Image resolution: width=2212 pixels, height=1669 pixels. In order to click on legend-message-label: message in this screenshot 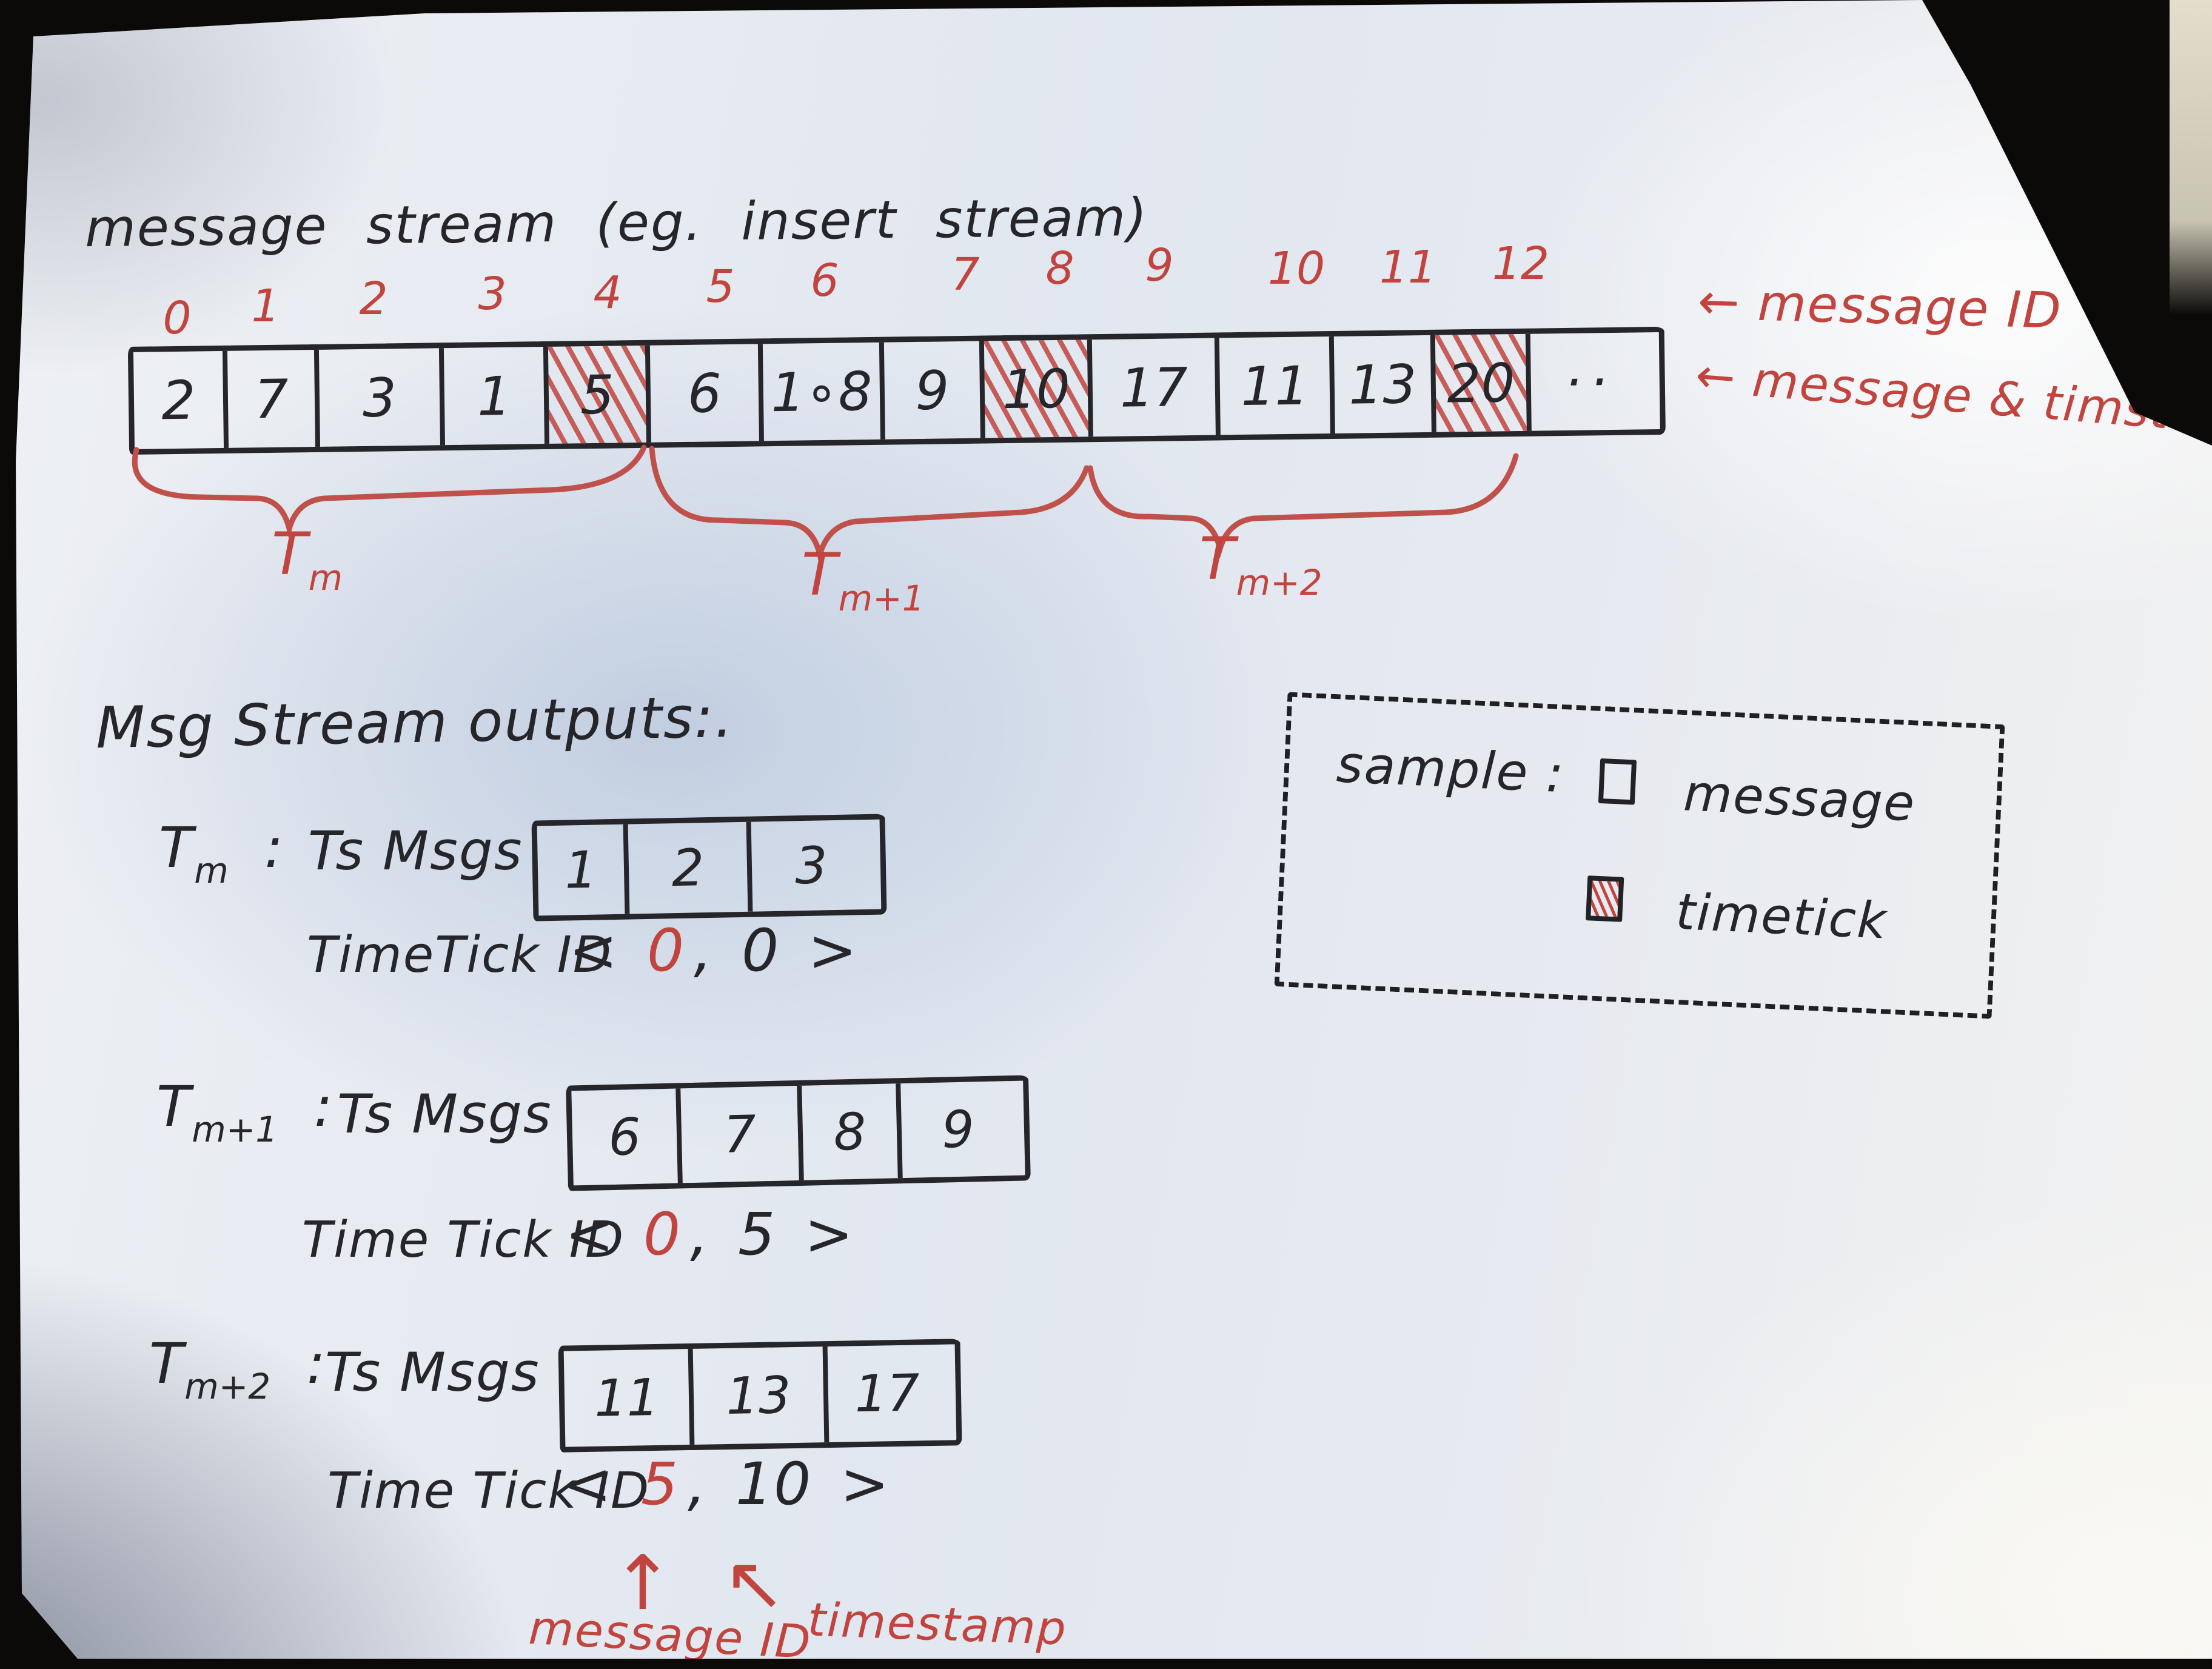, I will do `click(1800, 799)`.